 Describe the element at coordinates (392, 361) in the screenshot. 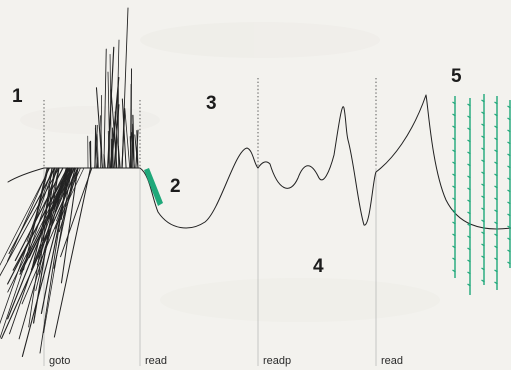

I see `cmd-read-2: read` at that location.